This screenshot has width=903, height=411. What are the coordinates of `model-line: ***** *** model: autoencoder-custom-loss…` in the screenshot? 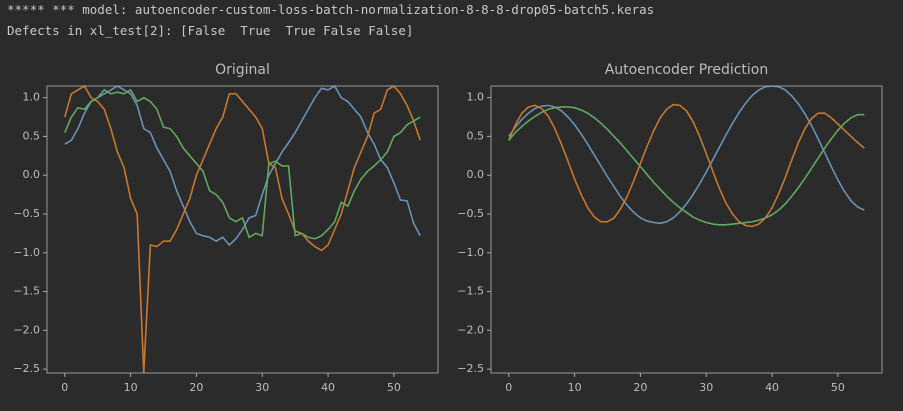 It's located at (331, 9).